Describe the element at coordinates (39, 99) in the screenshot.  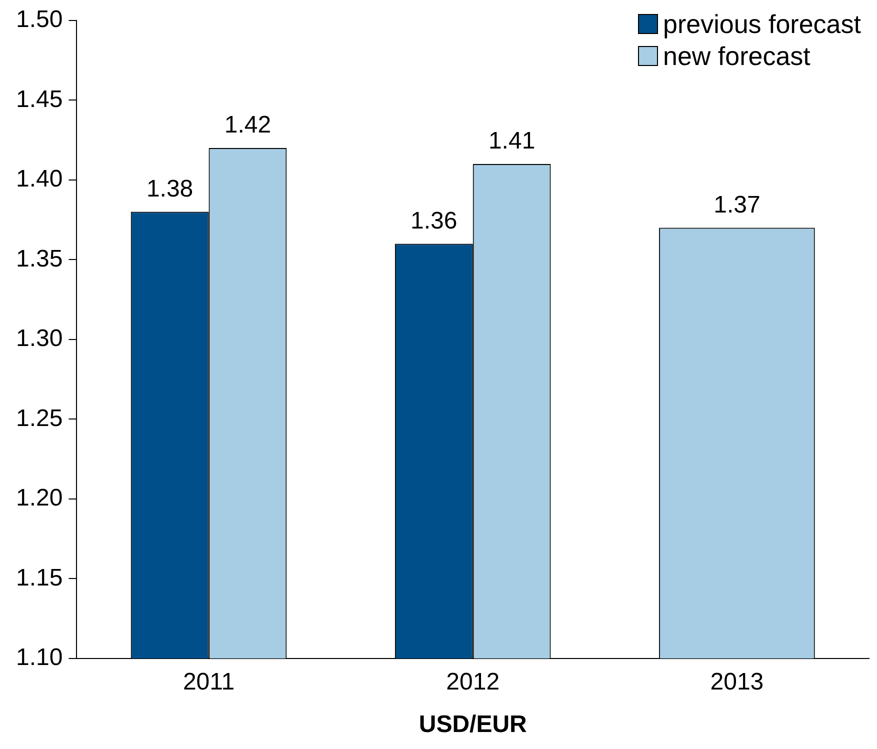
I see `y-tick-label: 1.45` at that location.